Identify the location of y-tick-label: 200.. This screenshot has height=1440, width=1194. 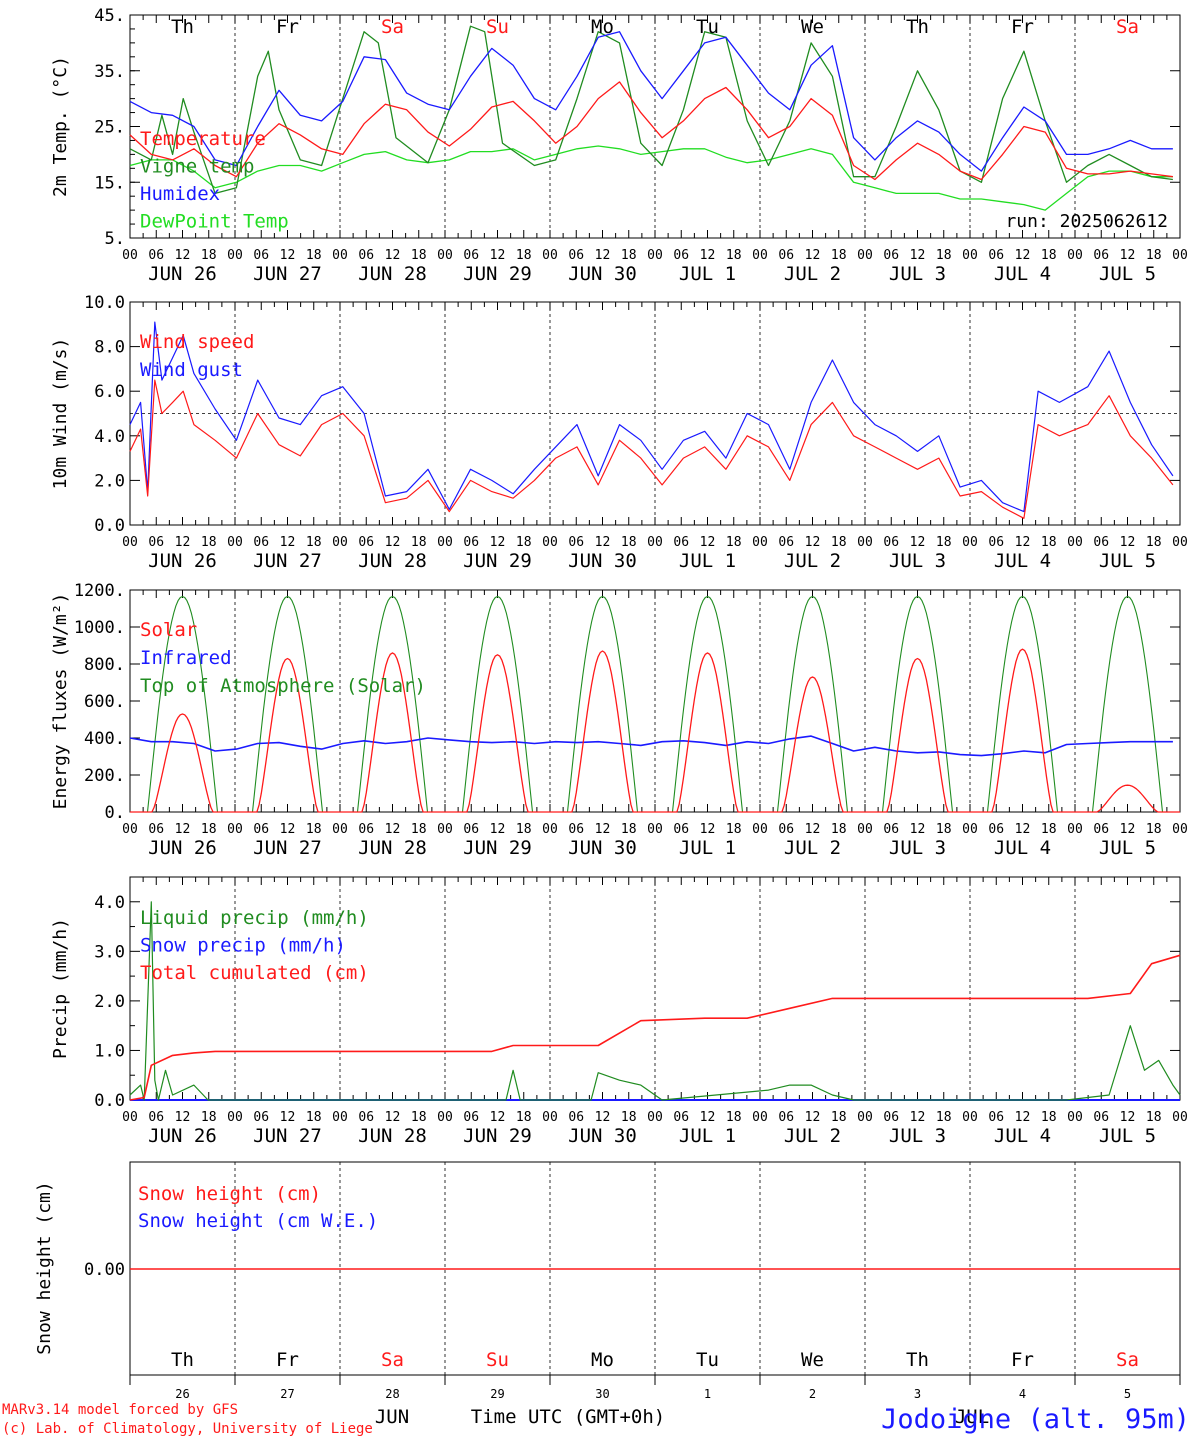
(104, 776).